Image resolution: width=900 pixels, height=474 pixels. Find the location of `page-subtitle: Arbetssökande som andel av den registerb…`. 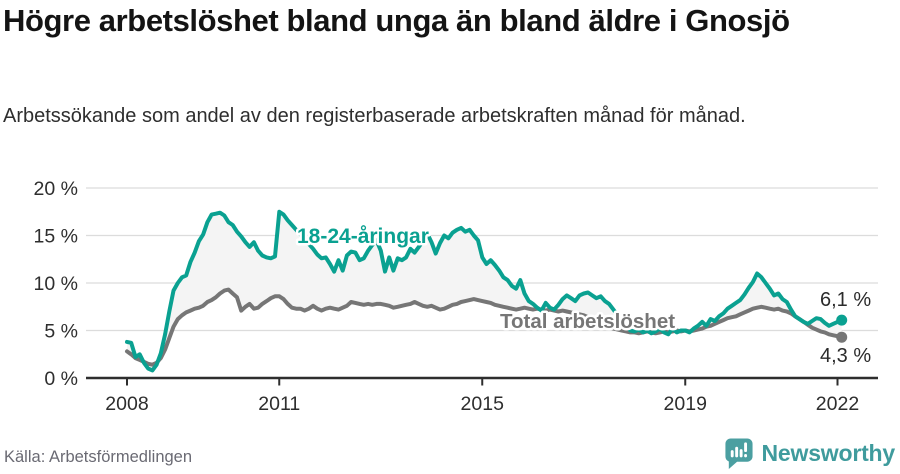

page-subtitle: Arbetssökande som andel av den registerb… is located at coordinates (374, 116).